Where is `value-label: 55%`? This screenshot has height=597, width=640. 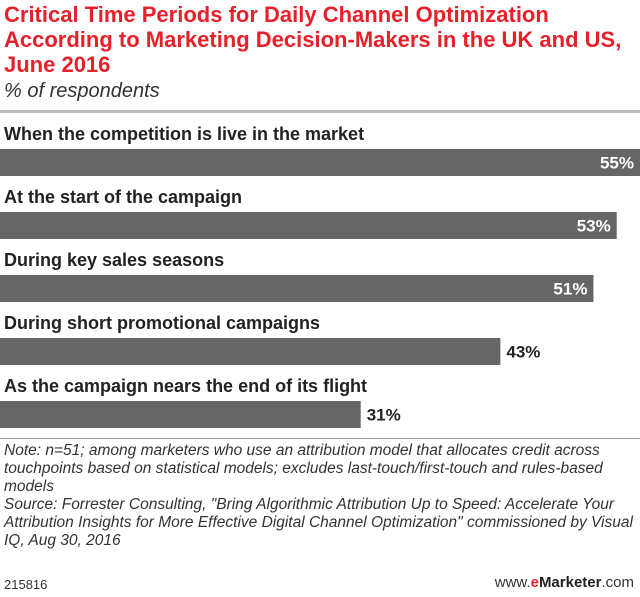 value-label: 55% is located at coordinates (617, 163).